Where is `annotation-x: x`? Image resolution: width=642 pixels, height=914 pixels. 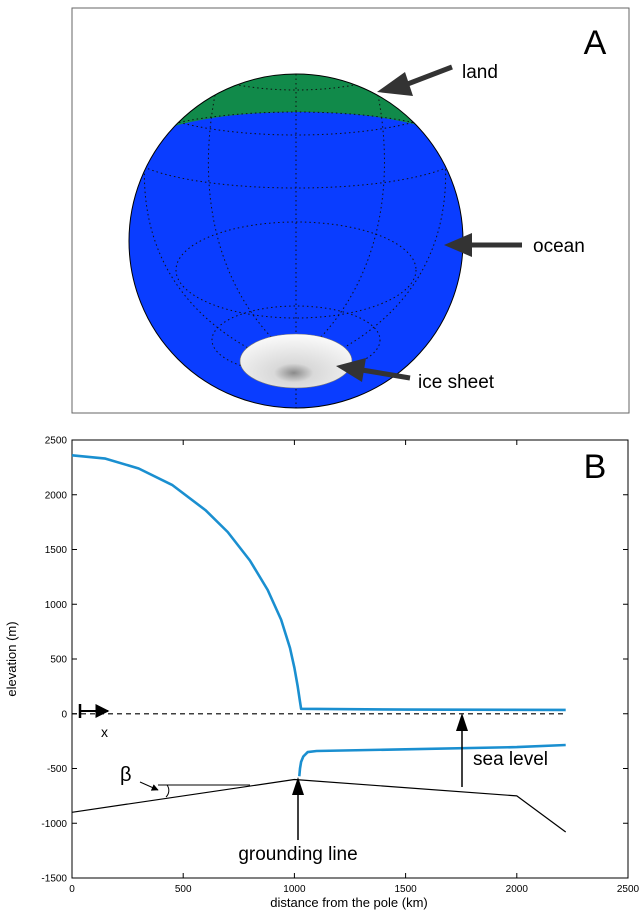
annotation-x: x is located at coordinates (104, 732).